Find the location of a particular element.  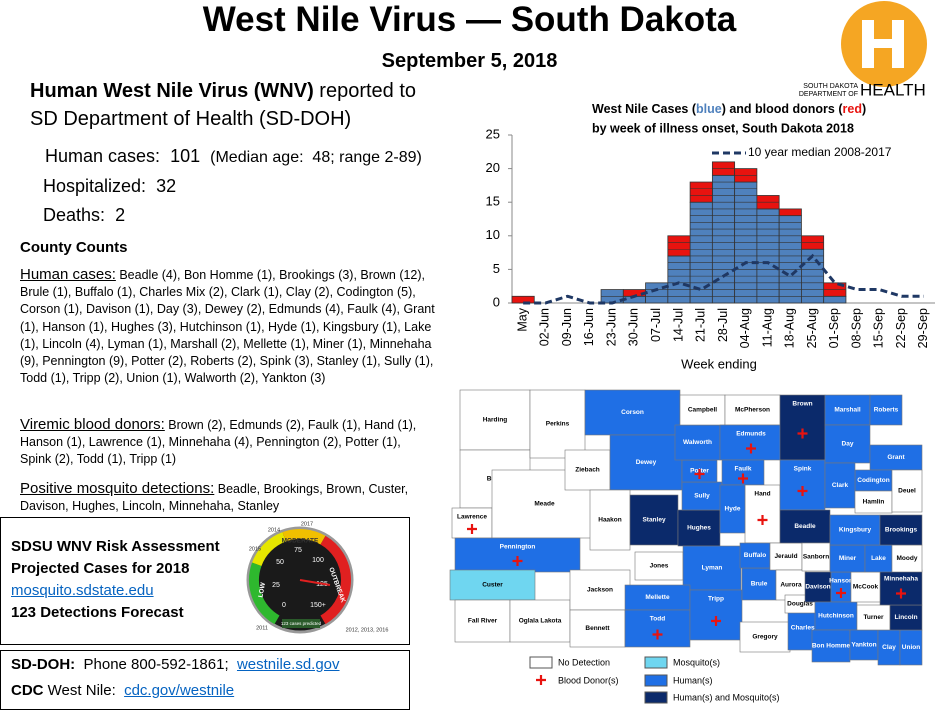

legend-label: Human(s) and Mosquito(s) is located at coordinates (726, 697).